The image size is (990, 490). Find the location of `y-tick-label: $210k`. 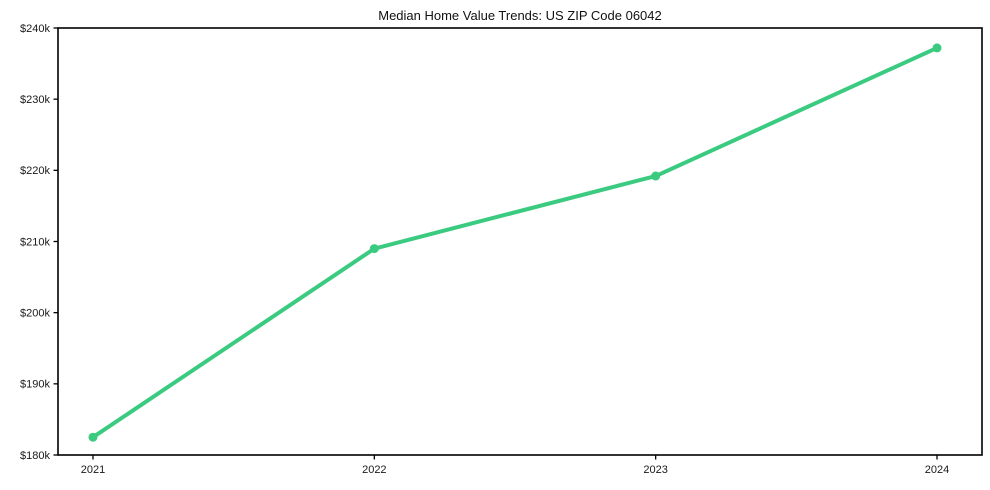

y-tick-label: $210k is located at coordinates (35, 242).